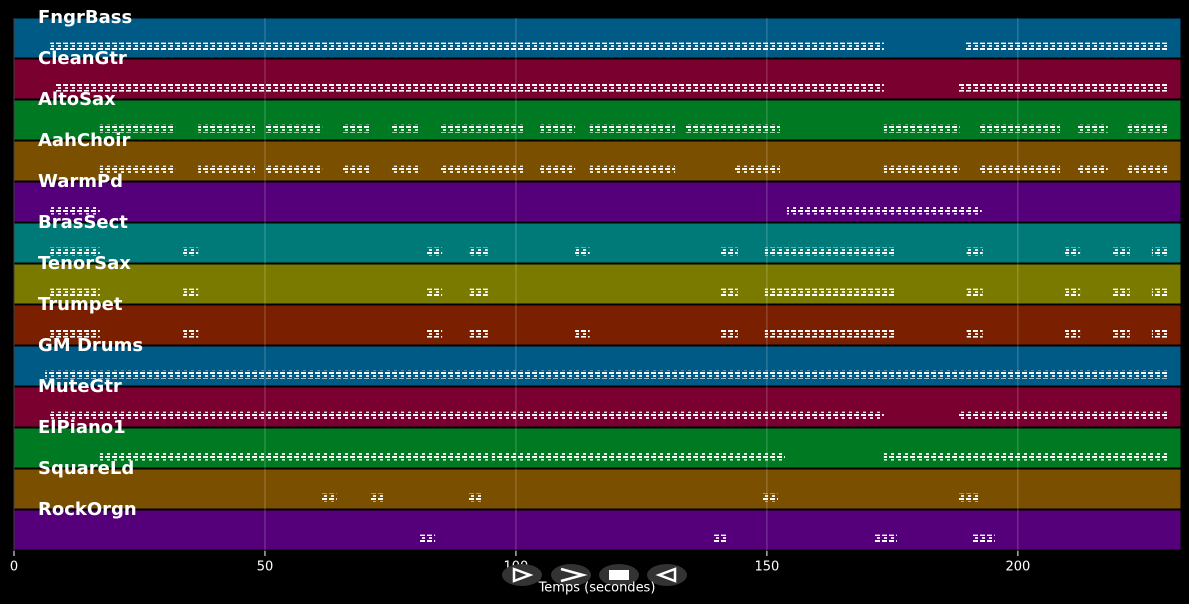 The height and width of the screenshot is (604, 1189). Describe the element at coordinates (87, 509) in the screenshot. I see `track-name: RockOrgn` at that location.